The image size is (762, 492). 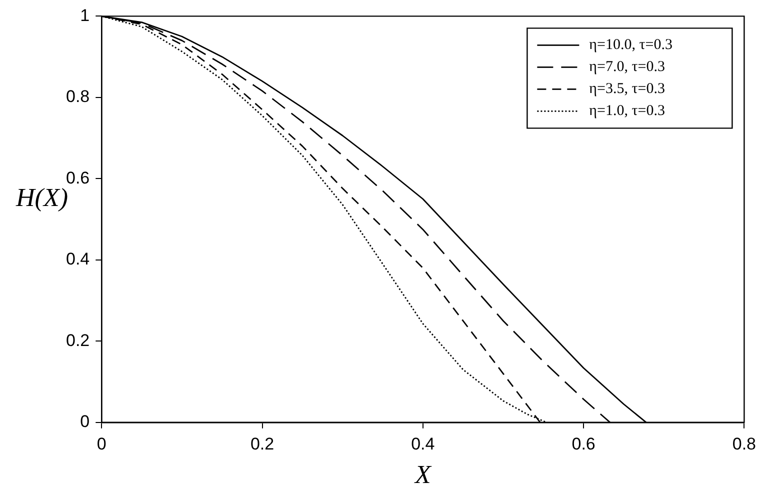 What do you see at coordinates (262, 444) in the screenshot?
I see `x-tick-label: 0.2` at bounding box center [262, 444].